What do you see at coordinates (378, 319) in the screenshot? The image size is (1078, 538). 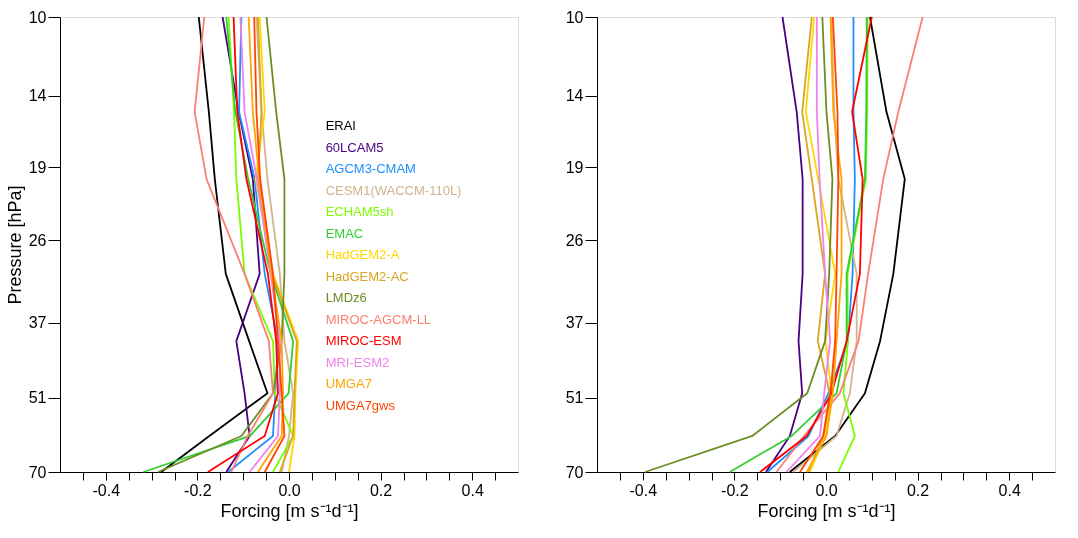 I see `text: MIROC-AGCM-LL` at bounding box center [378, 319].